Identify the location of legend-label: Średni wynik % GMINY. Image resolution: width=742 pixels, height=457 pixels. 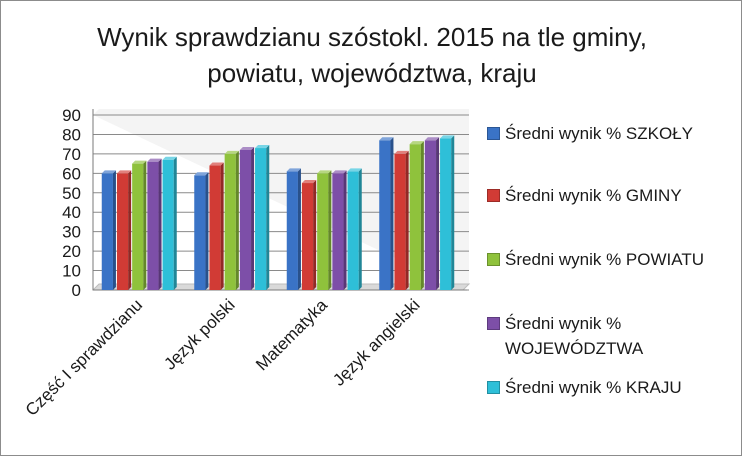
(617, 195).